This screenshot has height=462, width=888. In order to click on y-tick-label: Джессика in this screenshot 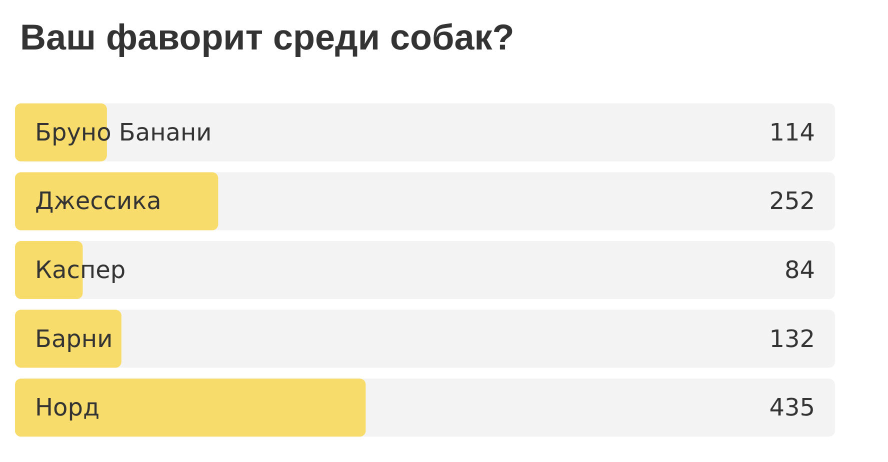, I will do `click(98, 201)`.